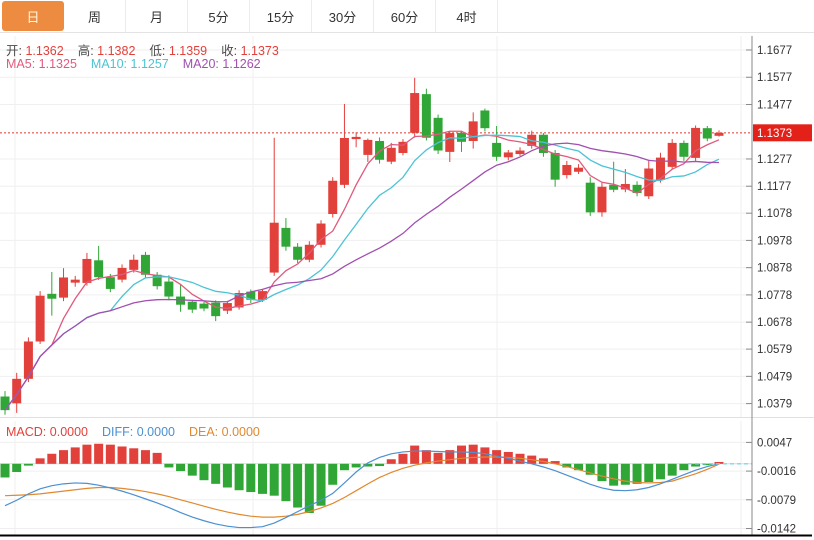  I want to click on price-axis-label: 1.0479, so click(774, 377).